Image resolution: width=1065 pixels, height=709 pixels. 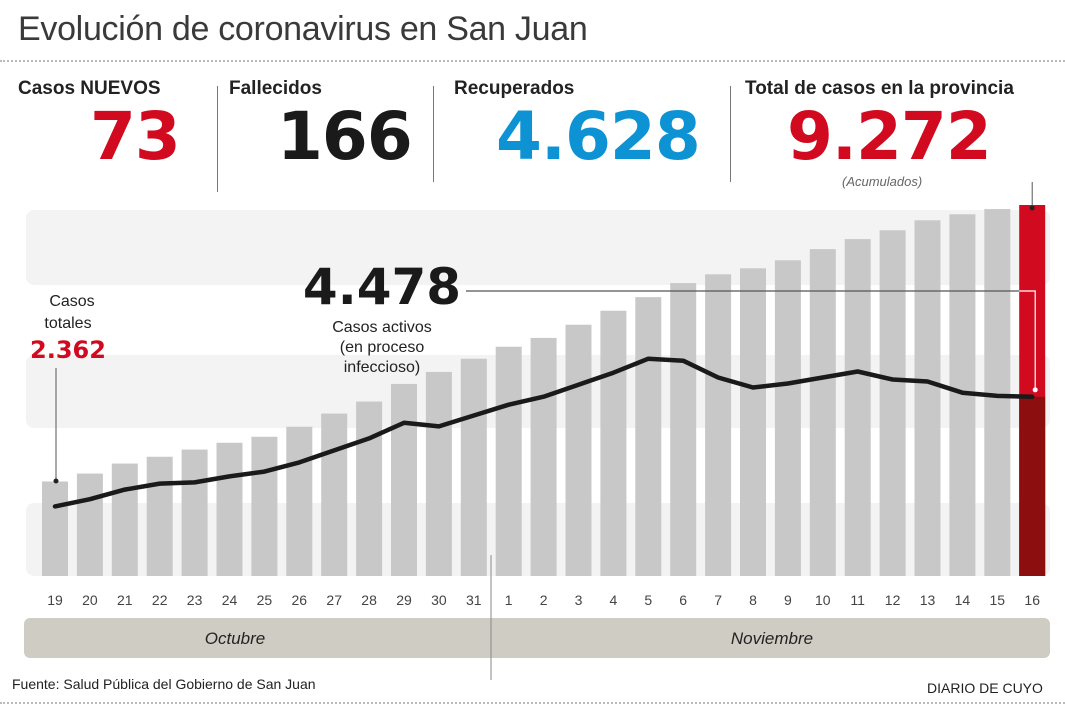 I want to click on stat-total: Total de casos en la provincia 9.272, so click(x=879, y=124).